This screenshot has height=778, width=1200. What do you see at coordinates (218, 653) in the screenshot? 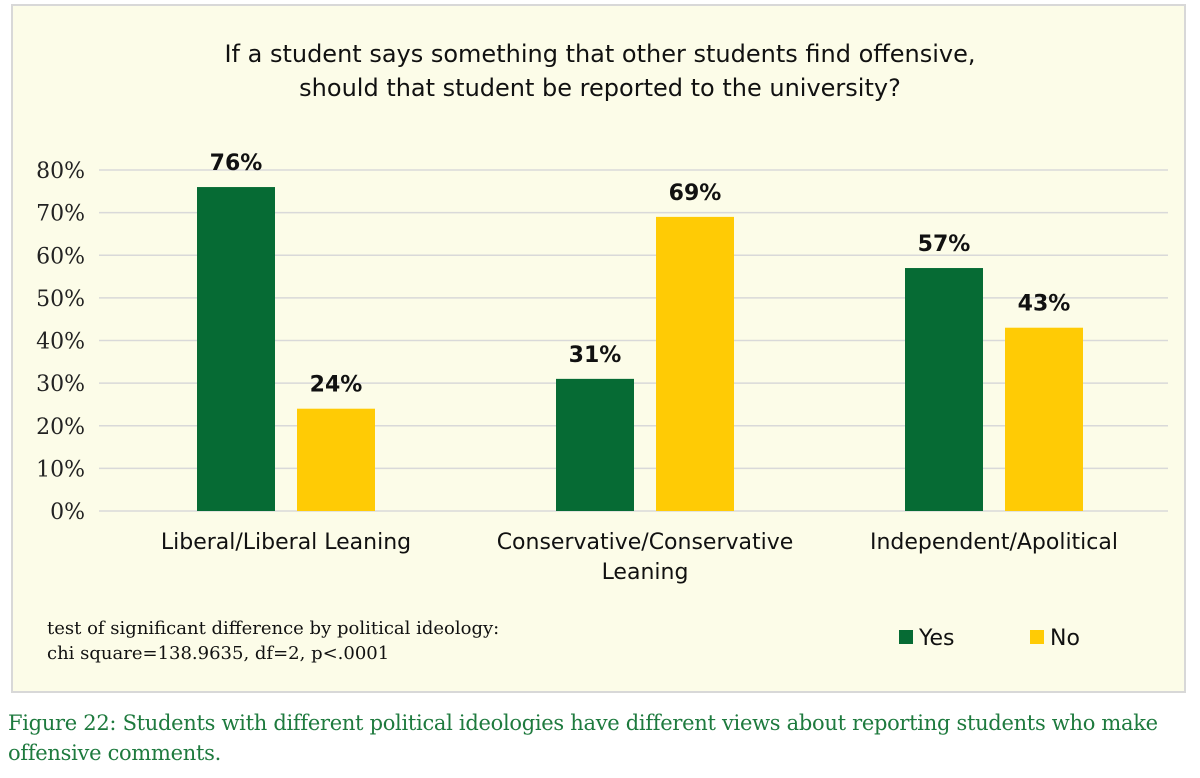
I see `stat-note: chi square=138.9635, df=2, p<.0001` at bounding box center [218, 653].